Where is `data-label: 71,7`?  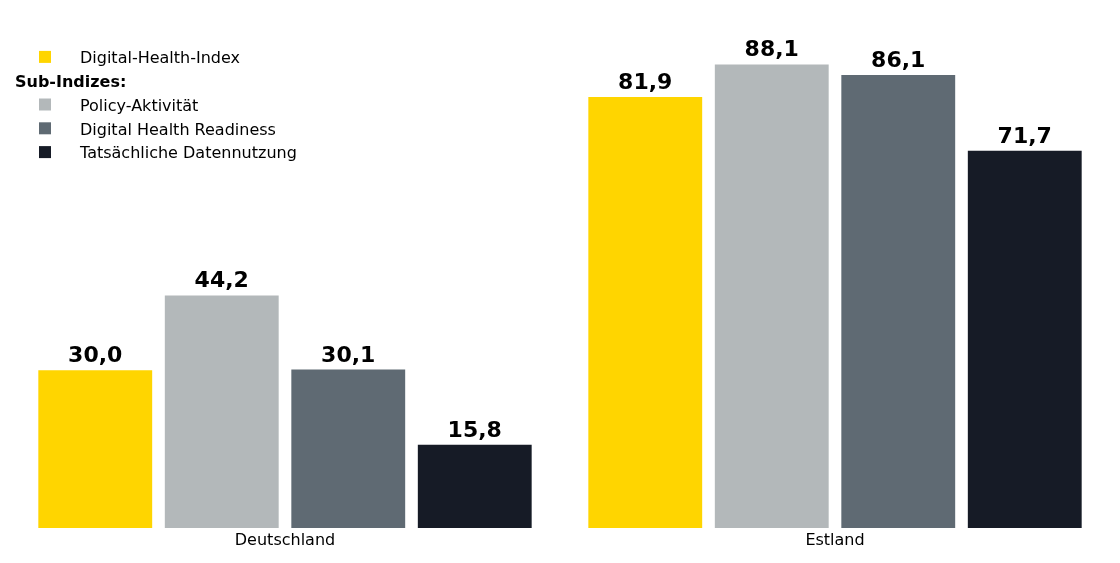 data-label: 71,7 is located at coordinates (1024, 135).